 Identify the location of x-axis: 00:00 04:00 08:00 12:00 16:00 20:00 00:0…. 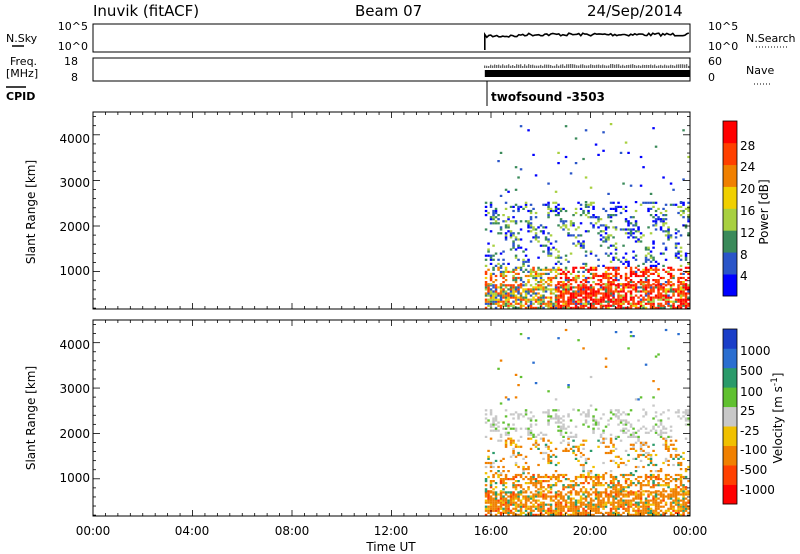
(392, 539).